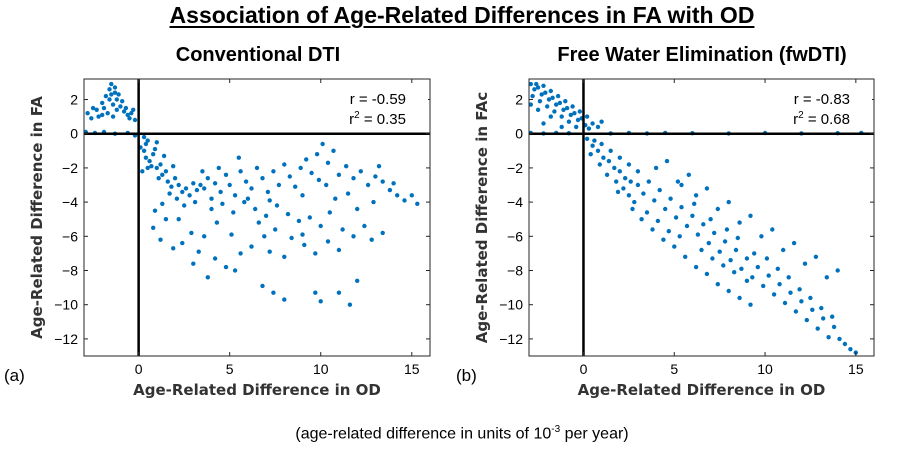 This screenshot has height=449, width=924. What do you see at coordinates (70, 236) in the screenshot?
I see `y-tick-label: −6` at bounding box center [70, 236].